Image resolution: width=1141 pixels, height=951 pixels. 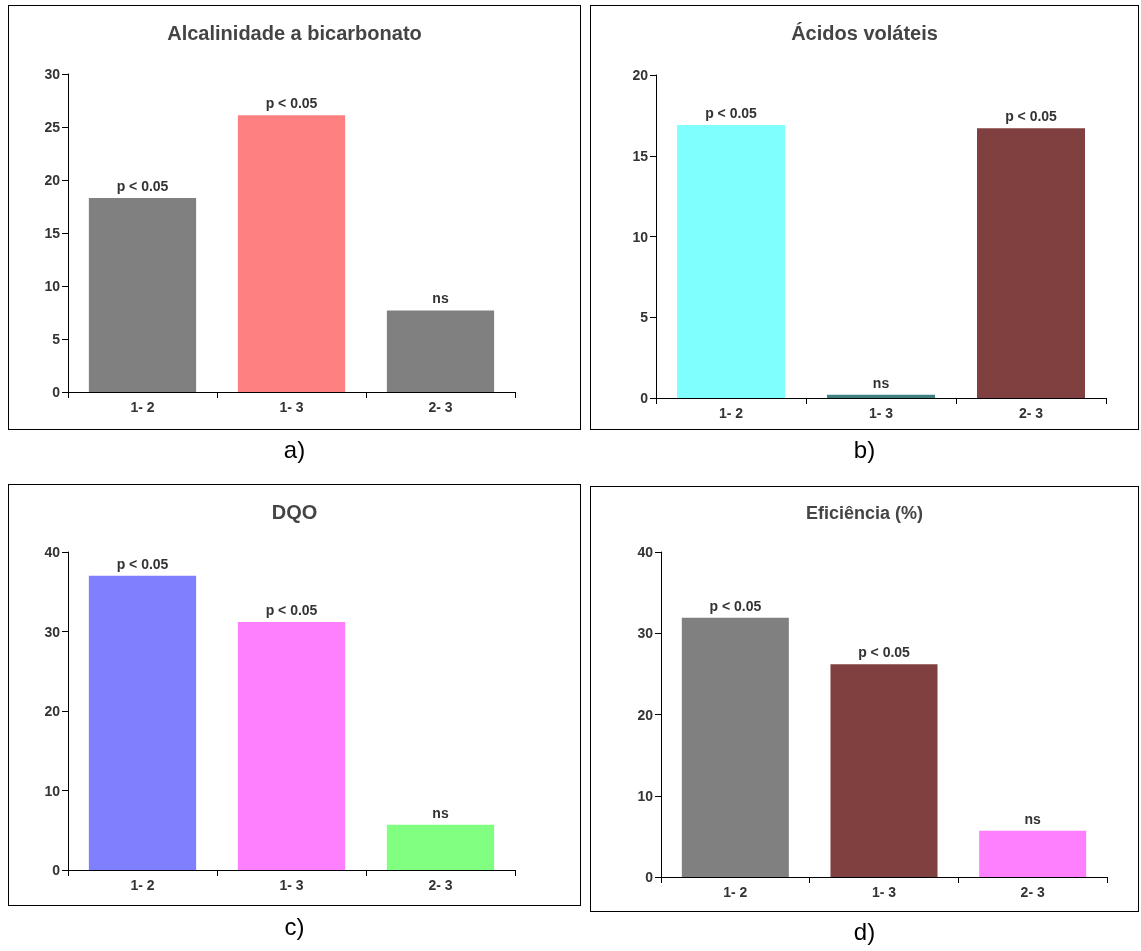 I want to click on chart-title: Eficiência (%), so click(x=864, y=513).